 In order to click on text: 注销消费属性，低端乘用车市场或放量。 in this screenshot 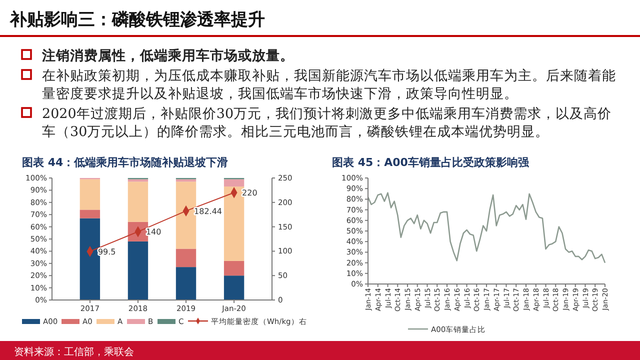, I will do `click(167, 55)`.